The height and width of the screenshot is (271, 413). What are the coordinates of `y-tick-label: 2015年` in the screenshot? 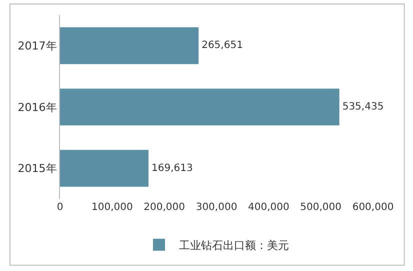 It's located at (37, 169).